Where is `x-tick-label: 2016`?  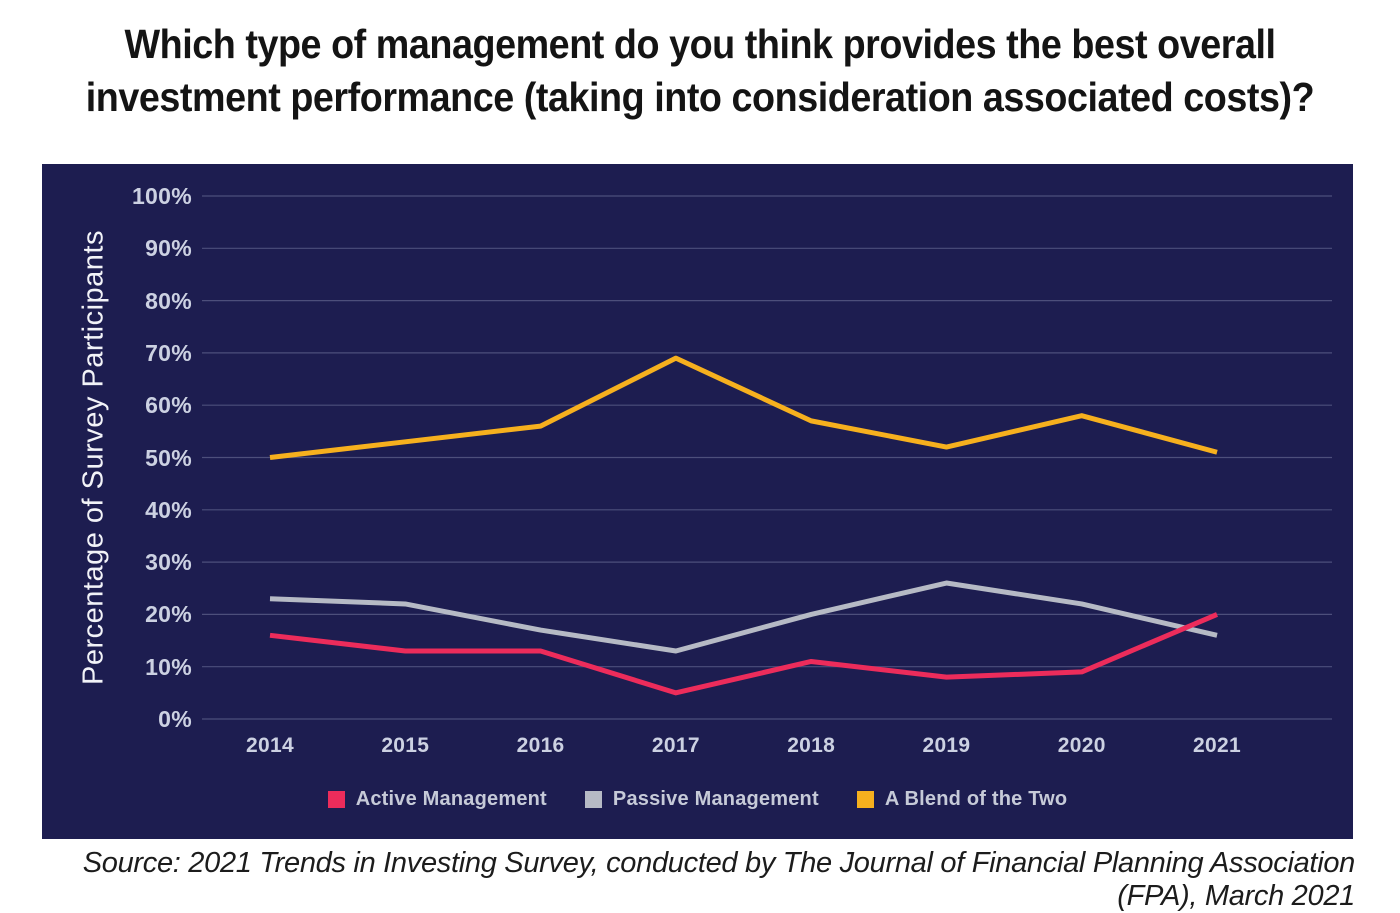 x-tick-label: 2016 is located at coordinates (540, 745).